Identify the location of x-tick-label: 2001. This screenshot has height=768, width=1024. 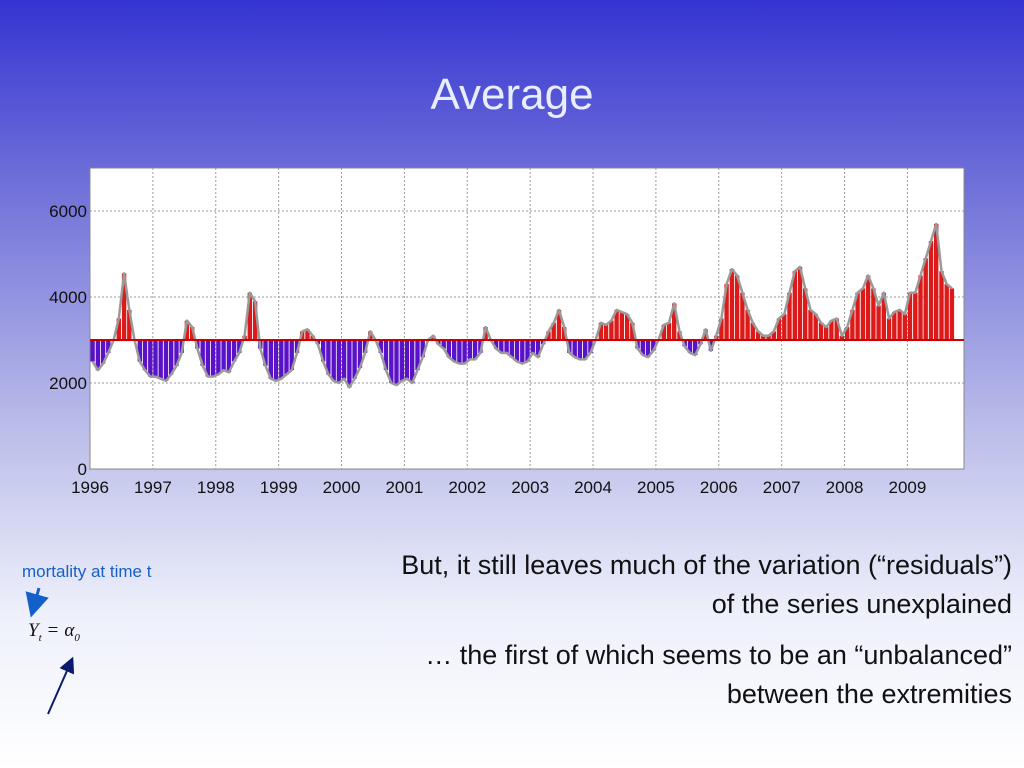
(404, 487).